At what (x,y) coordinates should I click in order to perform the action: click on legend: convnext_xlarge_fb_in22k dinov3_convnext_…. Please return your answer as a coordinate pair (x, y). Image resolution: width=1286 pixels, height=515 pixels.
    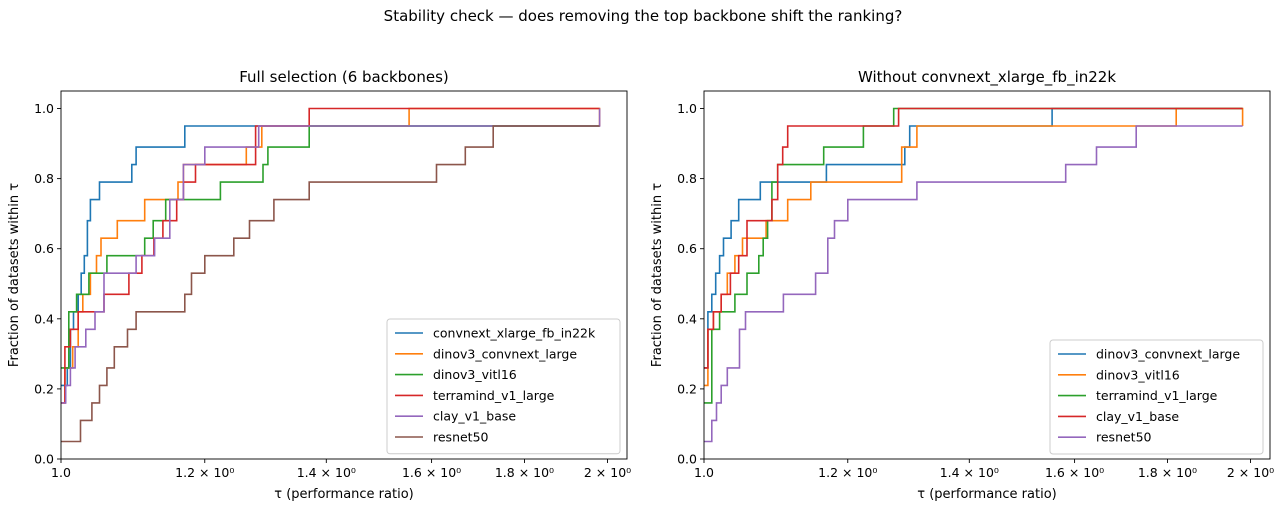
    Looking at the image, I should click on (503, 386).